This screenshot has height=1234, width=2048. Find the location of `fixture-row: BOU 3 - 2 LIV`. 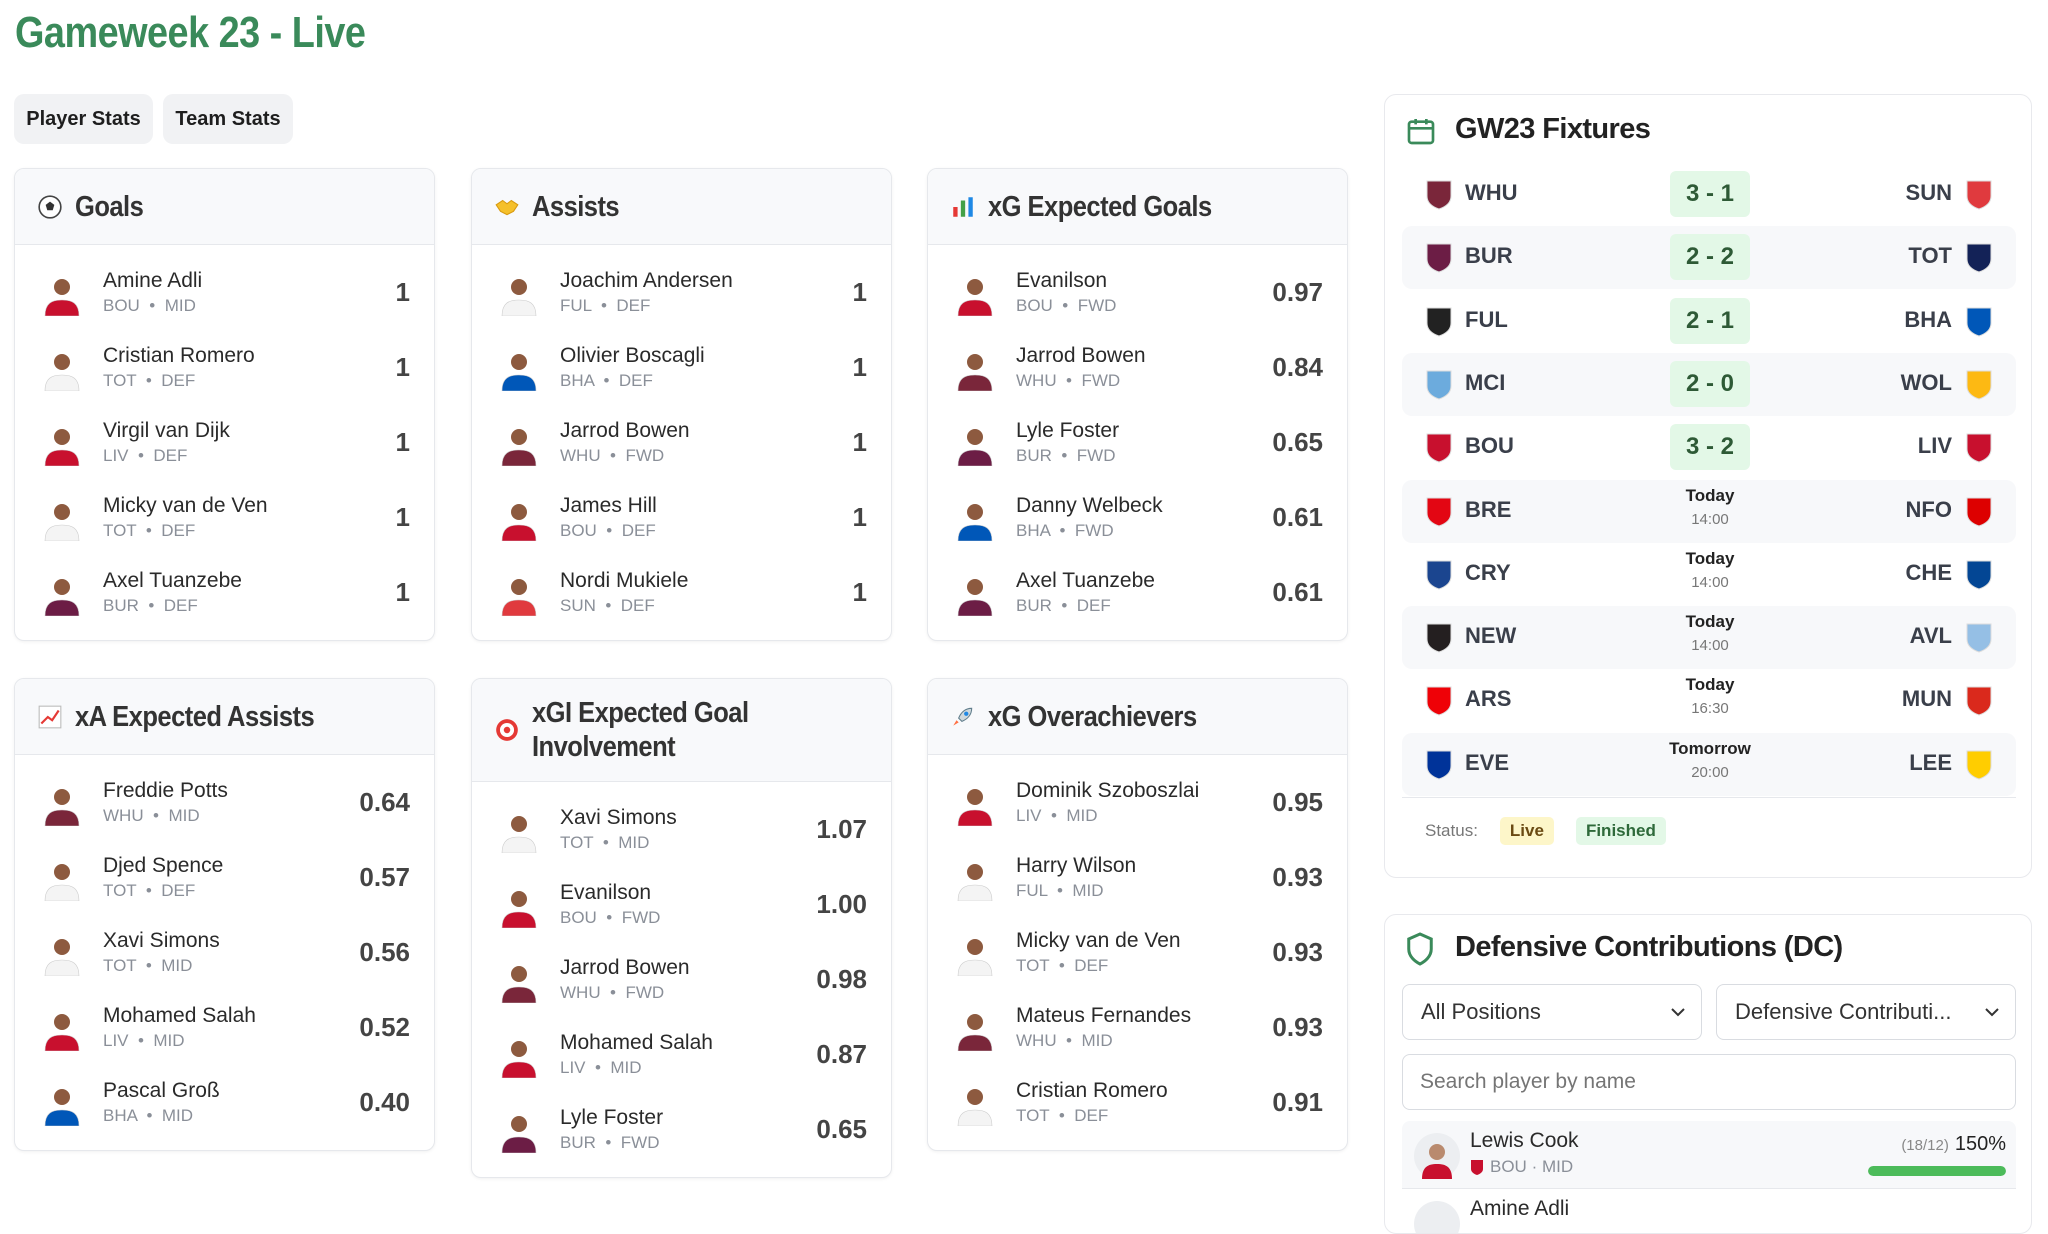

fixture-row: BOU 3 - 2 LIV is located at coordinates (1709, 447).